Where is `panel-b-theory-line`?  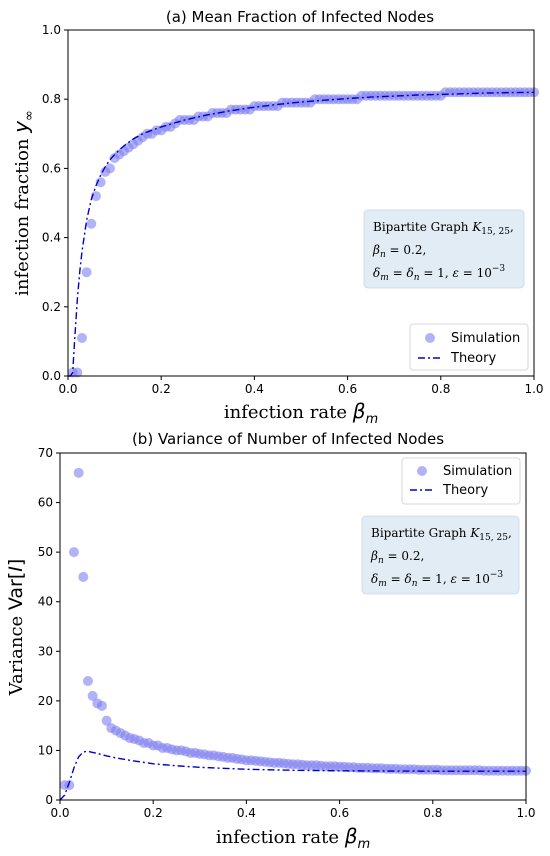 panel-b-theory-line is located at coordinates (292, 775).